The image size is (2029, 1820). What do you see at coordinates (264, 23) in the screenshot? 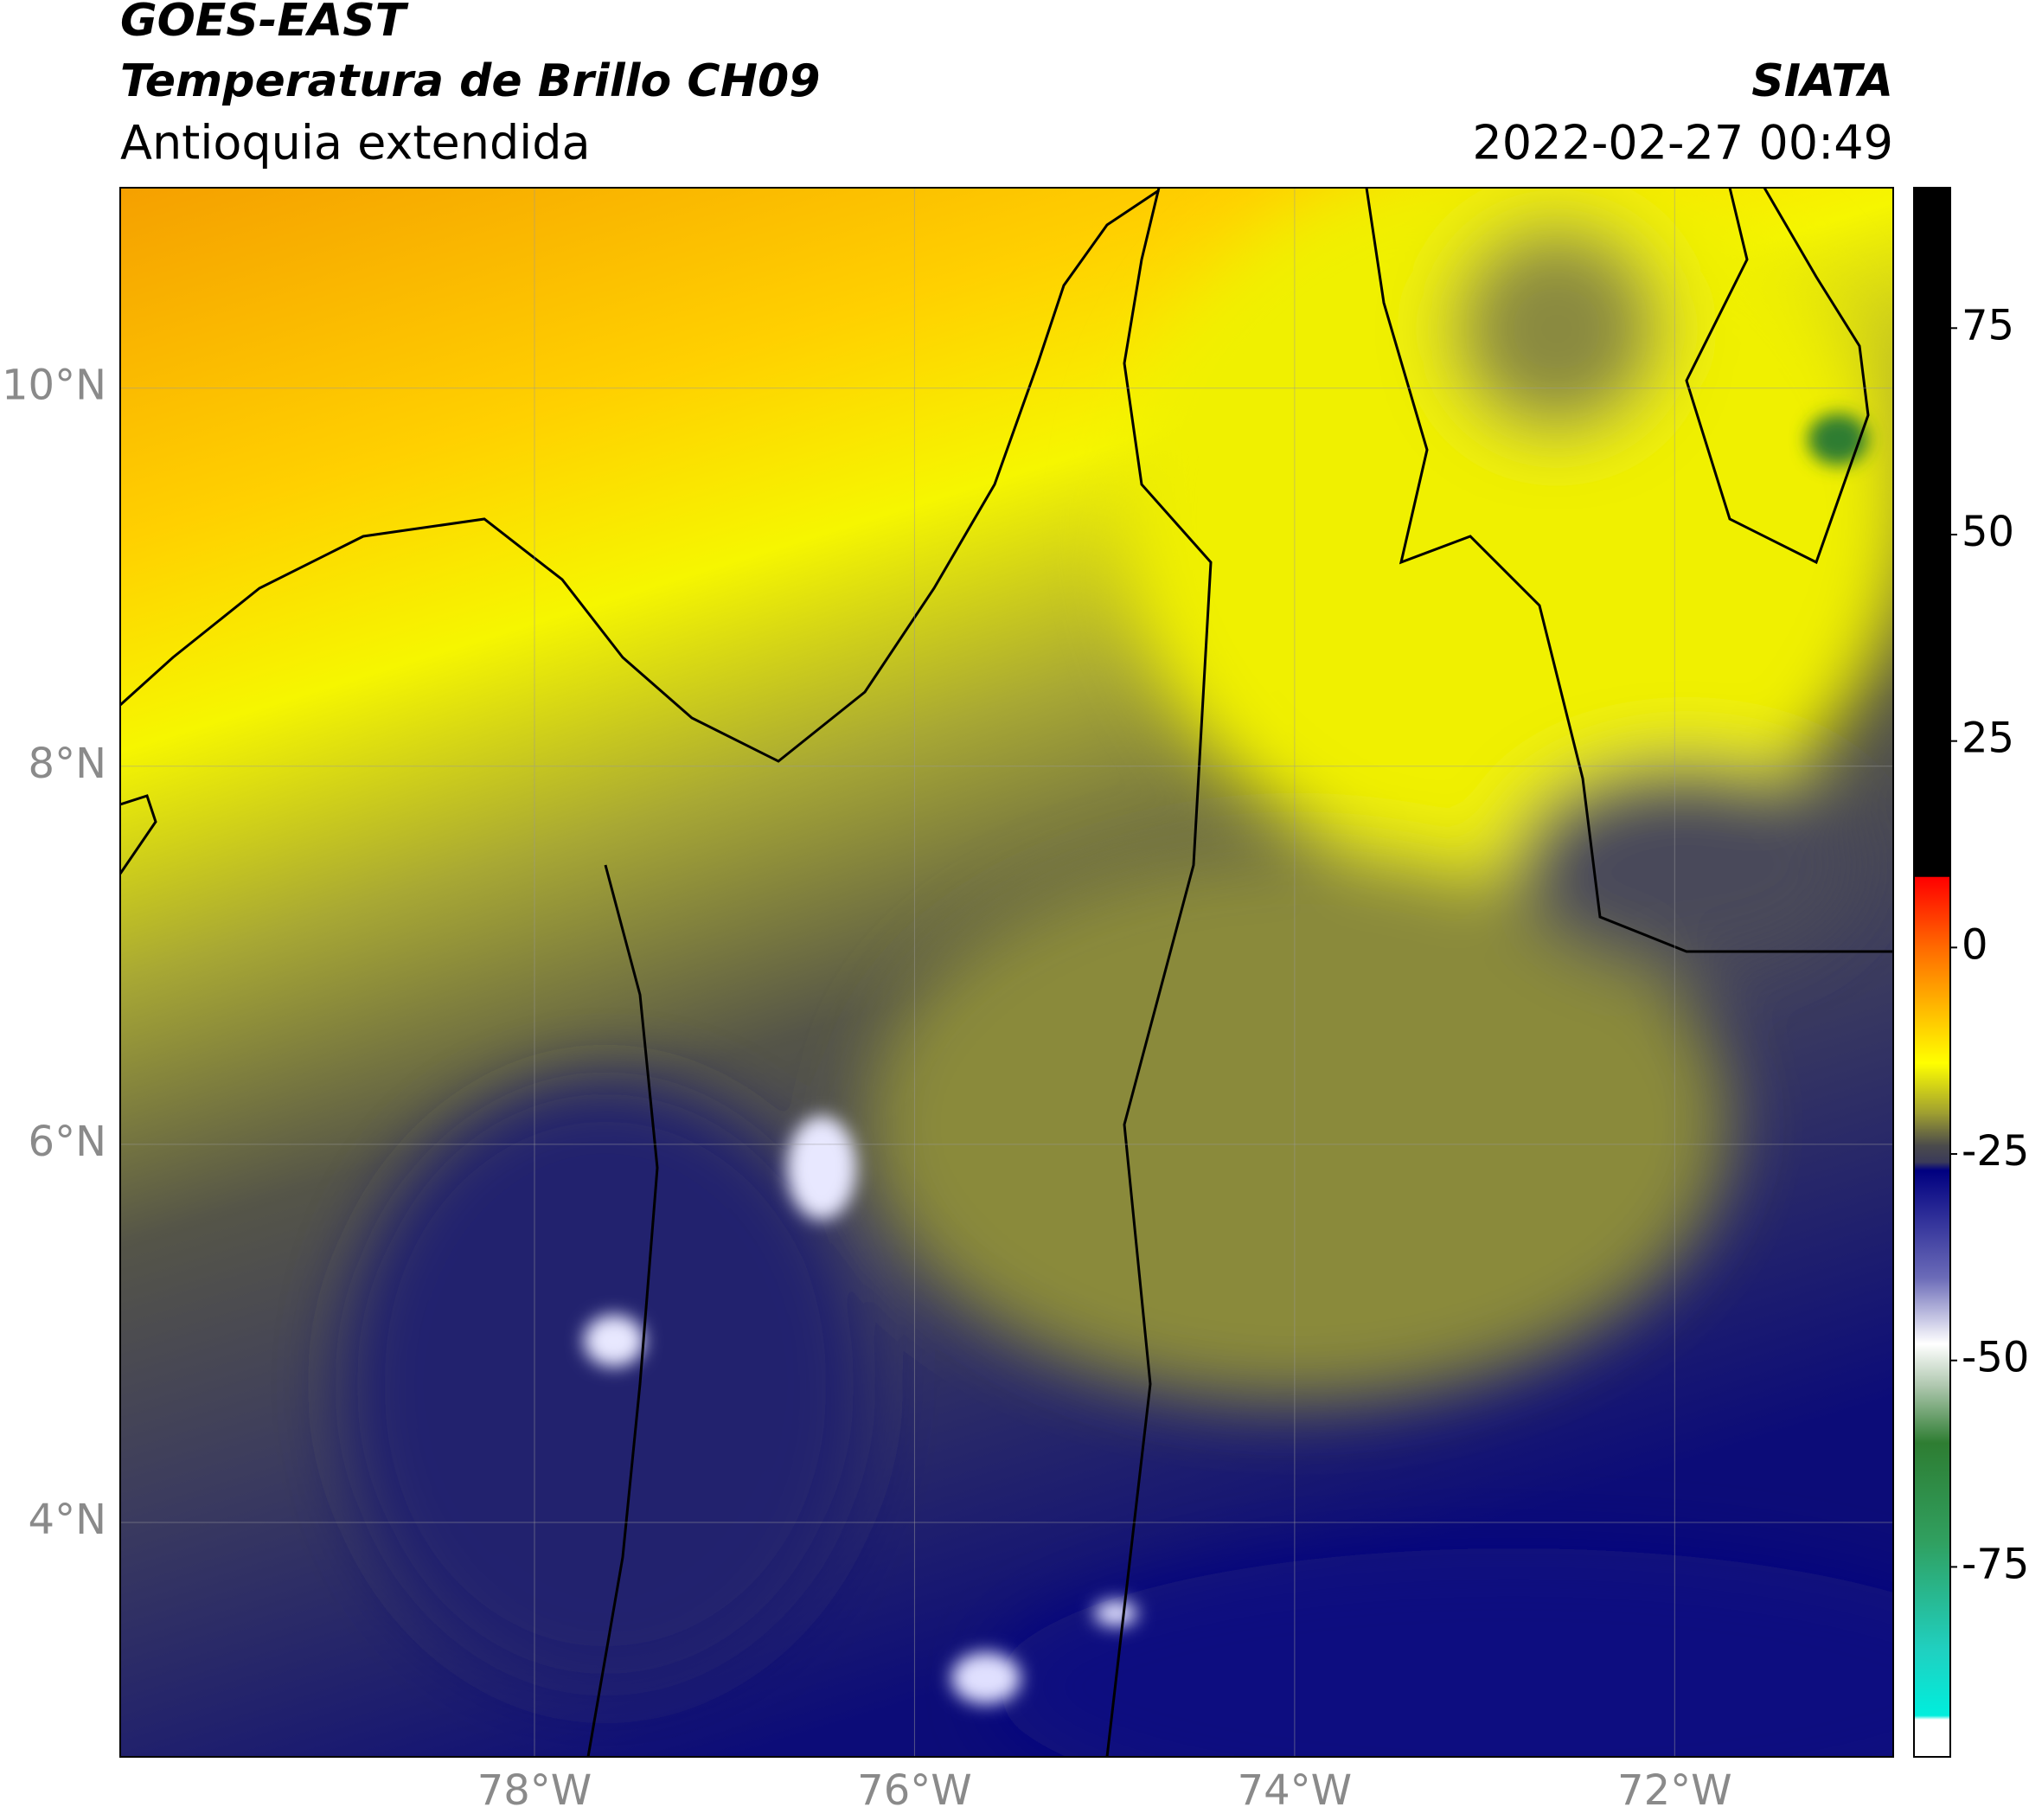
I see `title: GOES-EAST` at bounding box center [264, 23].